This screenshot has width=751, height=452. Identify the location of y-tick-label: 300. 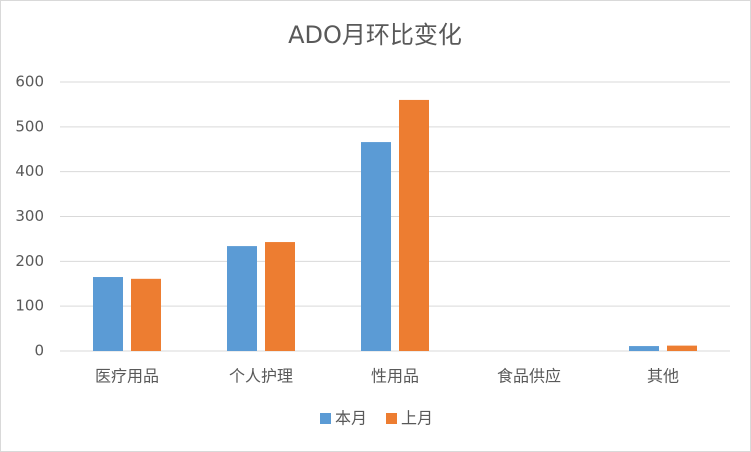
(29, 216).